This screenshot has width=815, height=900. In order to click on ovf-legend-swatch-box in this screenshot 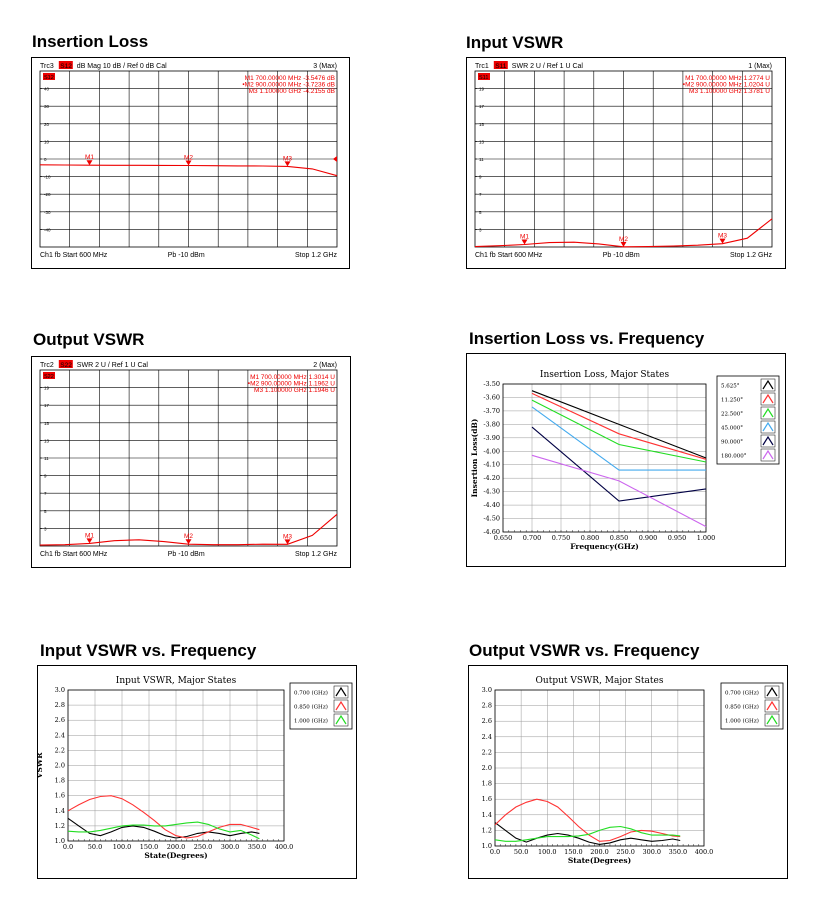, I will do `click(772, 720)`.